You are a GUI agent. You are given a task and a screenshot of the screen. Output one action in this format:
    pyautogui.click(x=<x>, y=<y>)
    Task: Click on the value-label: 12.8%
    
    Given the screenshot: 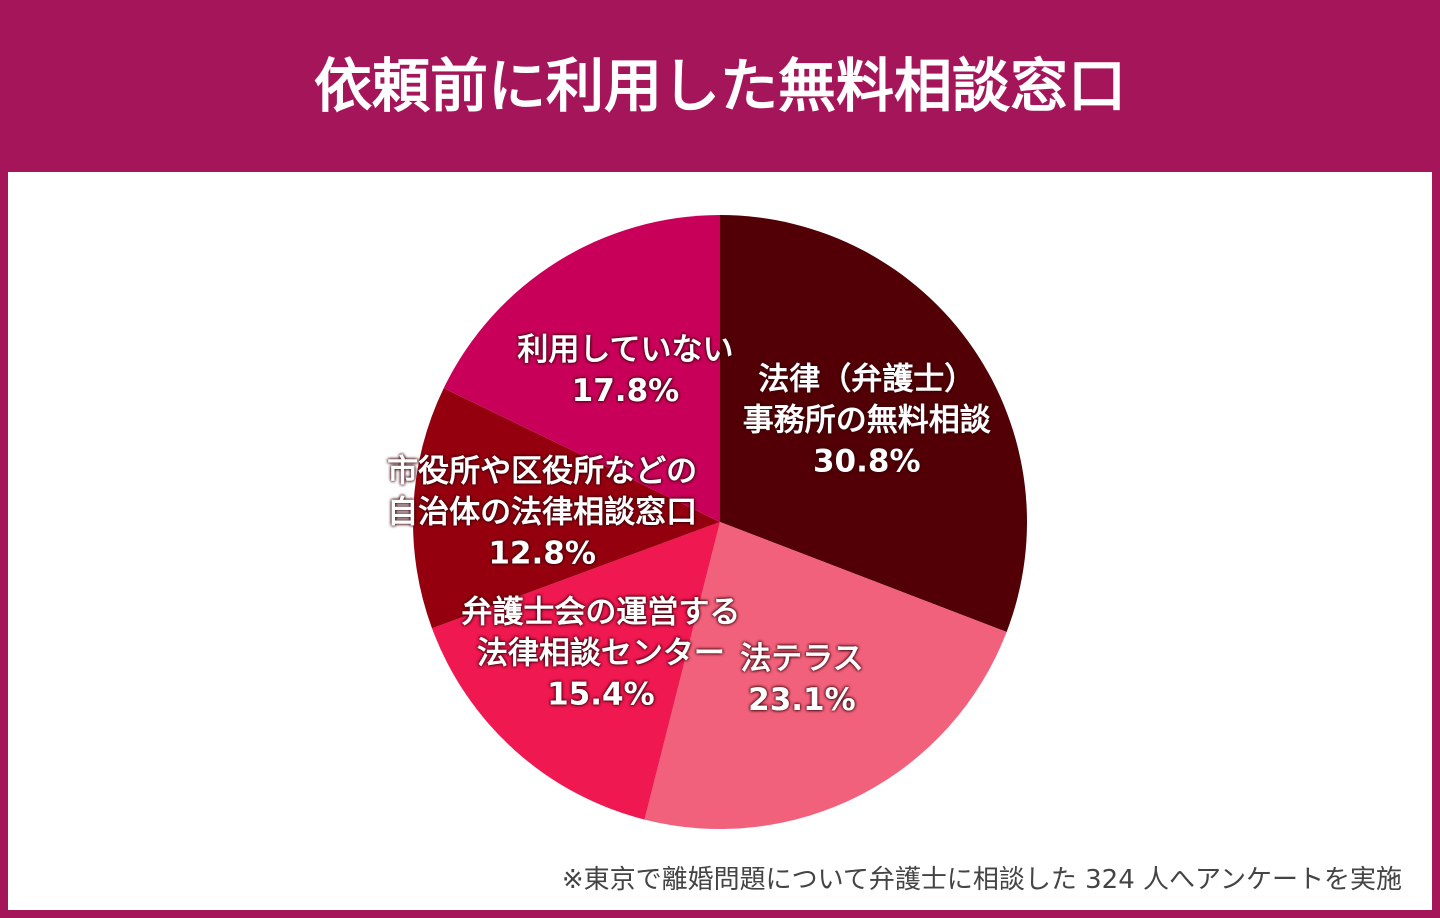 What is the action you would take?
    pyautogui.click(x=542, y=553)
    